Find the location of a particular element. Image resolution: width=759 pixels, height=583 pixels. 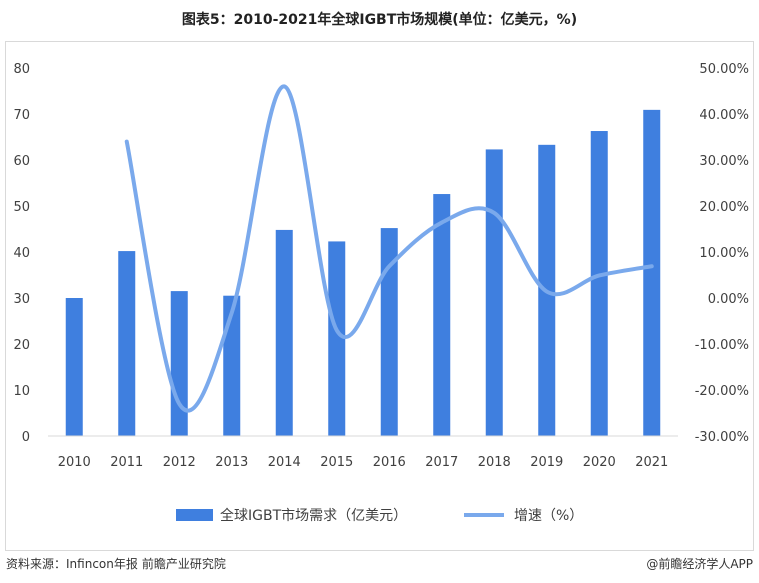

right-y-tick-label: -10.00% is located at coordinates (722, 345).